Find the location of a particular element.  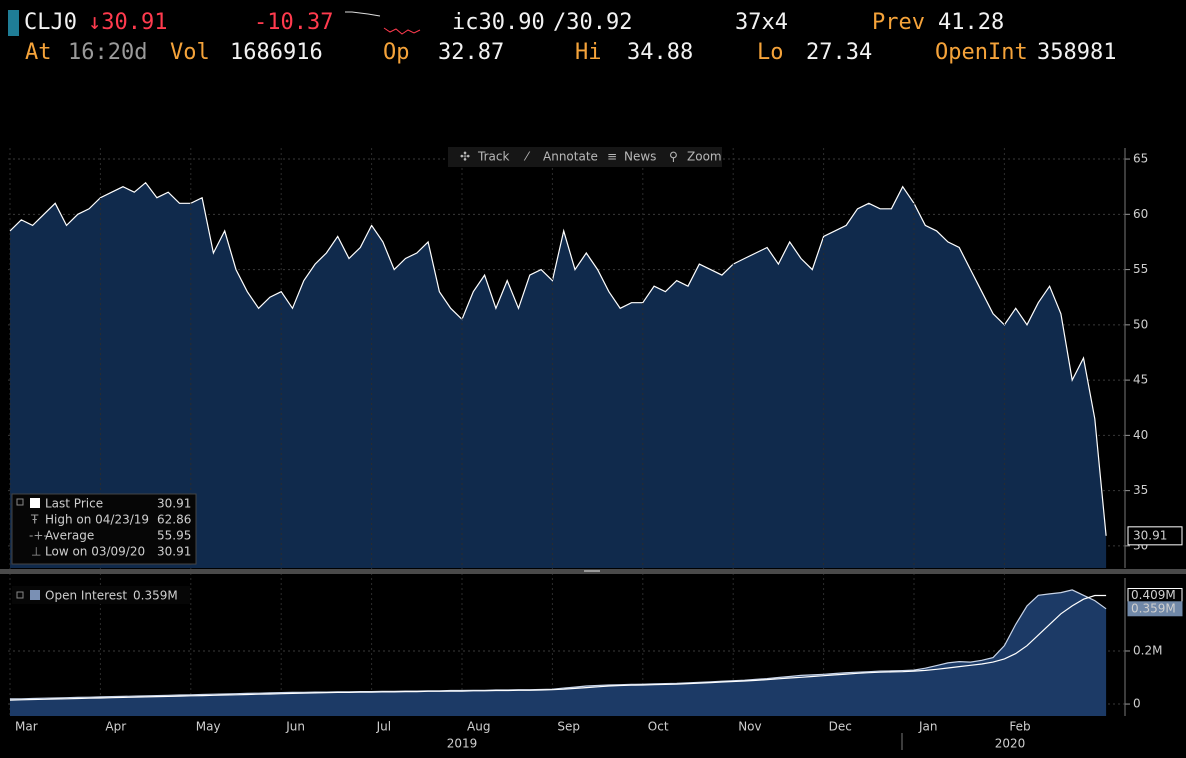

legend-label: Open Interest is located at coordinates (86, 596).